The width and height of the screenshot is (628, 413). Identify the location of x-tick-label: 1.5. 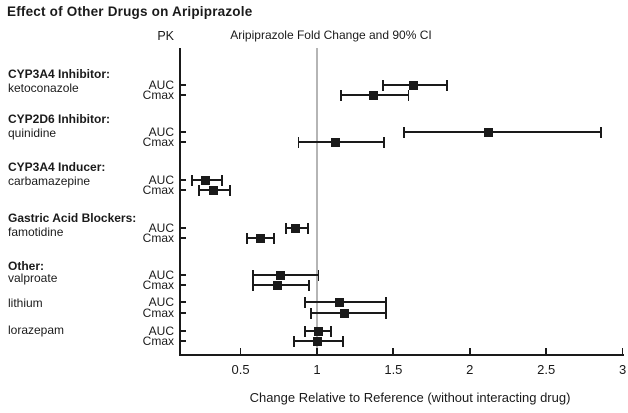
(393, 369).